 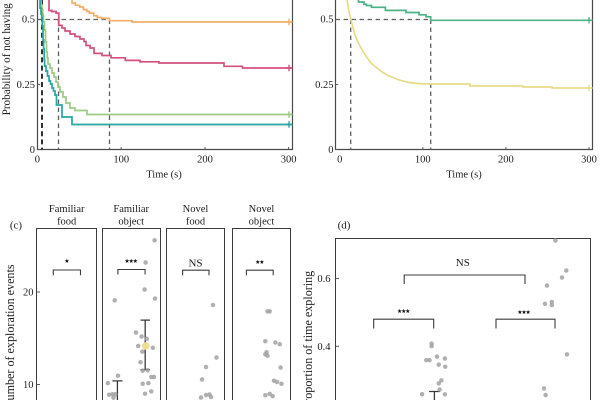 What do you see at coordinates (323, 279) in the screenshot?
I see `svg-text: 0.6` at bounding box center [323, 279].